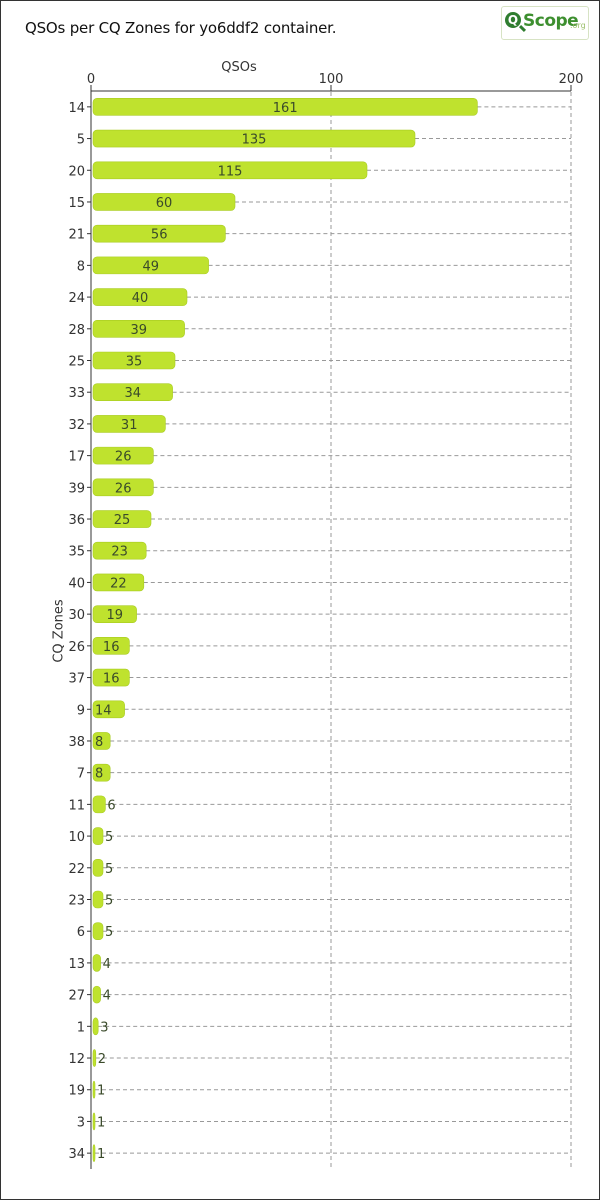  What do you see at coordinates (76, 171) in the screenshot?
I see `y-tick-label: 20` at bounding box center [76, 171].